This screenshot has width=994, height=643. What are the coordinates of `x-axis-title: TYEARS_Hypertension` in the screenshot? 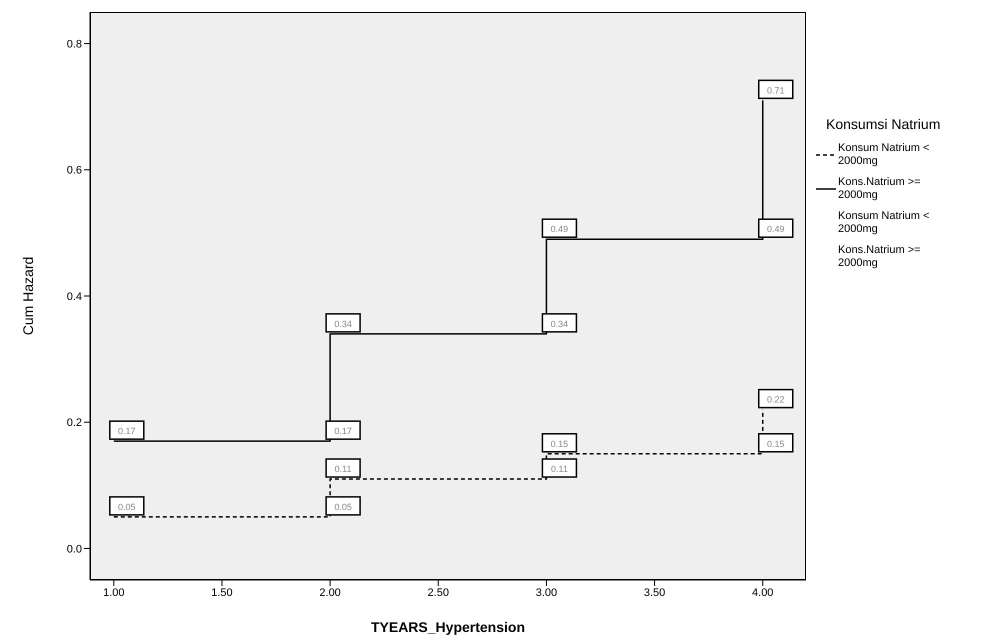 It's located at (448, 627).